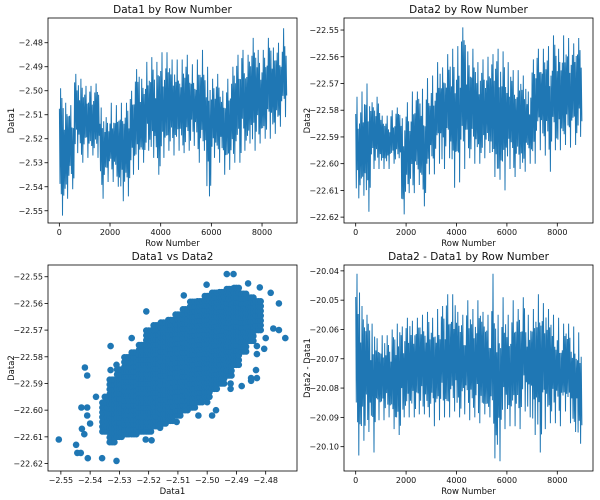  Describe the element at coordinates (324, 300) in the screenshot. I see `y-tick-label: −20.05` at that location.